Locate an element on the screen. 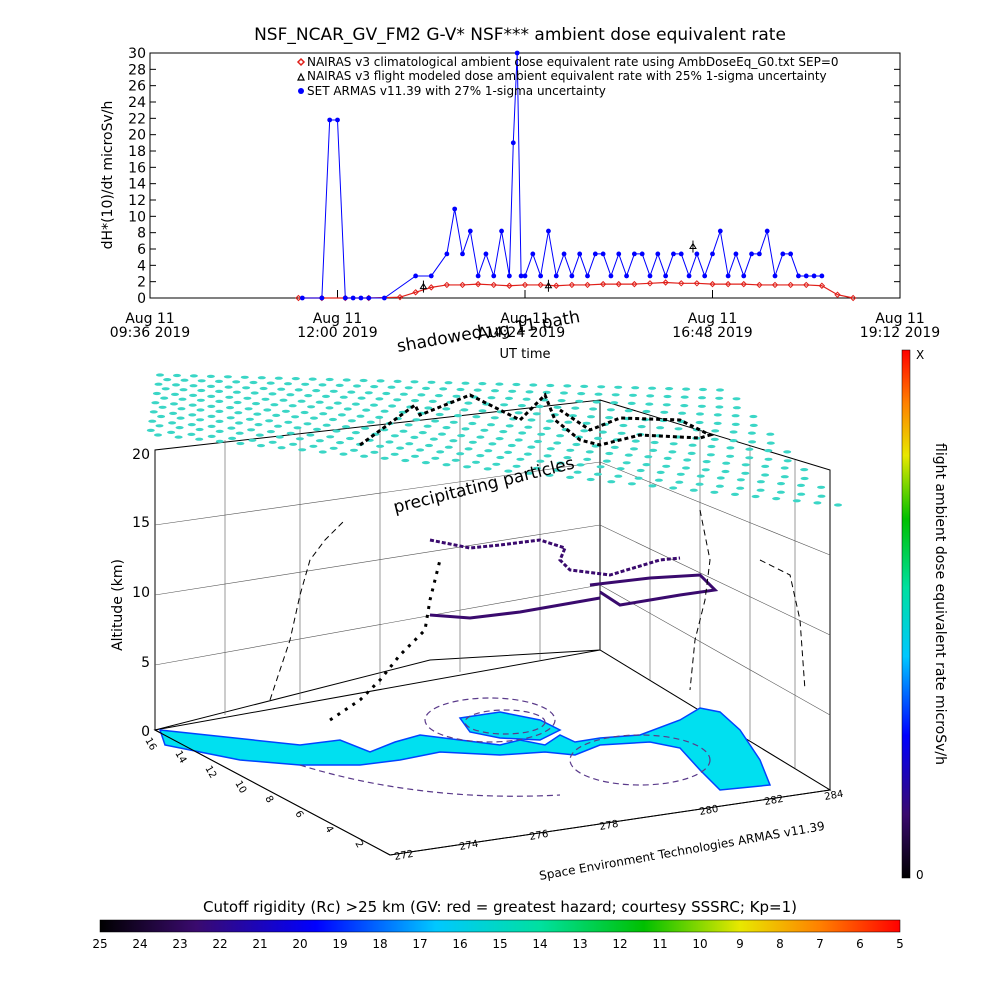 Image resolution: width=1000 pixels, height=1000 pixels. series-line is located at coordinates (562, 175).